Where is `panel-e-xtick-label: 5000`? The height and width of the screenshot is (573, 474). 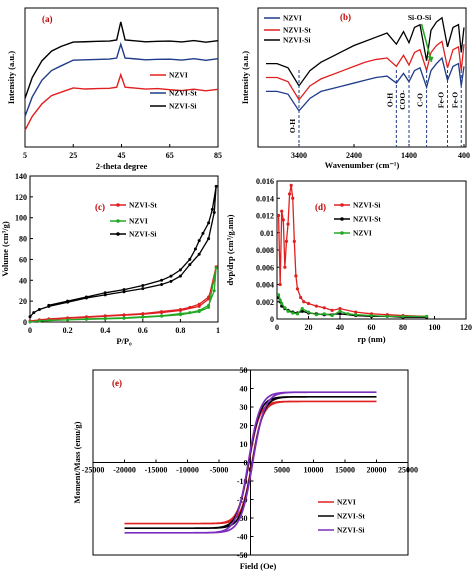 panel-e-xtick-label: 5000 is located at coordinates (282, 470).